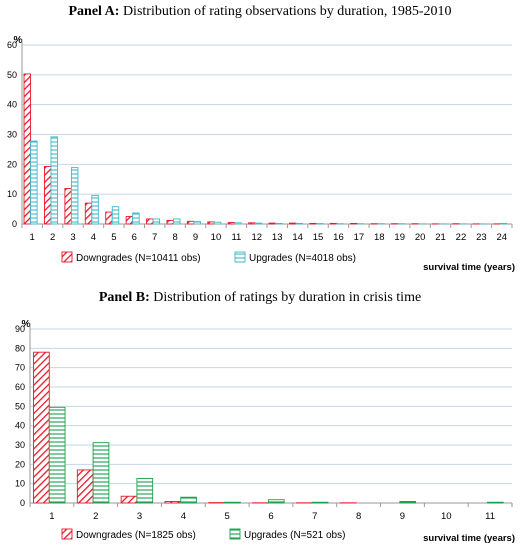 This screenshot has height=550, width=520. What do you see at coordinates (94, 11) in the screenshot?
I see `panel-a-title-bold: Panel A:` at bounding box center [94, 11].